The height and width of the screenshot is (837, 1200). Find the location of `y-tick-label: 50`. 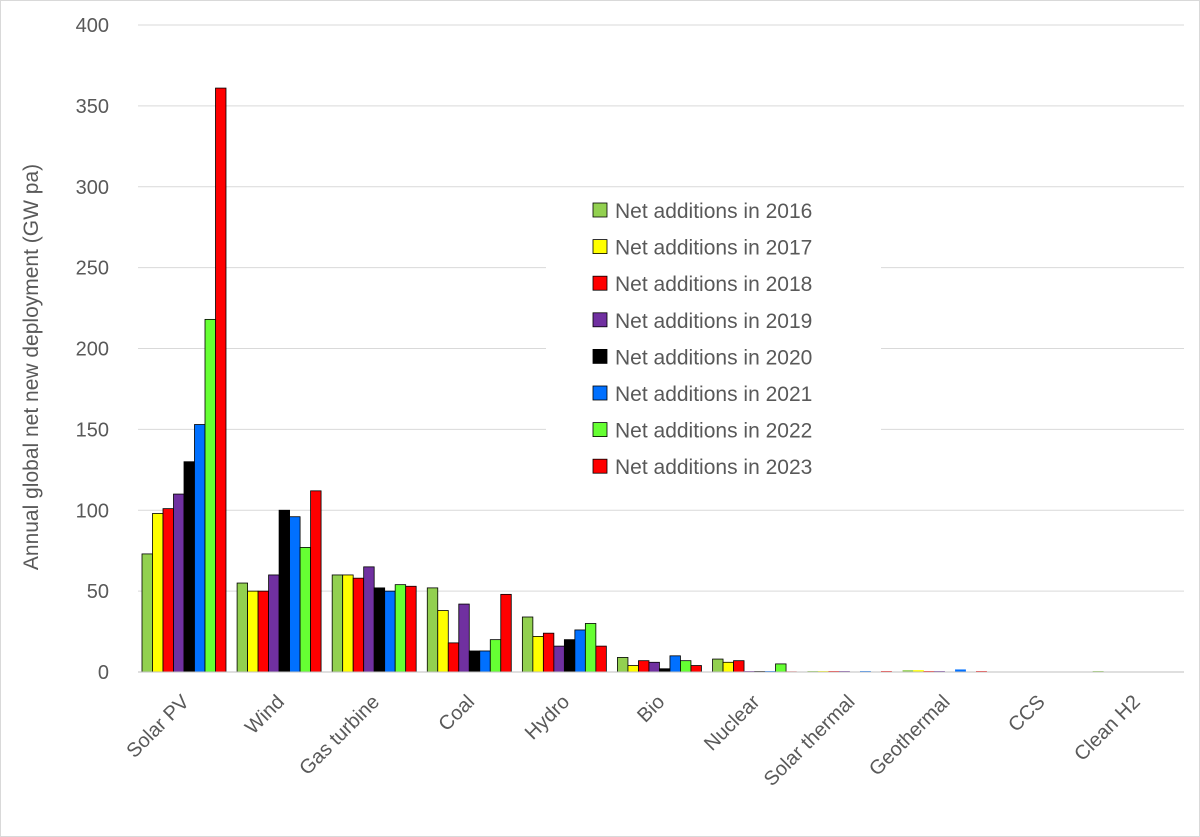

y-tick-label: 50 is located at coordinates (98, 592).